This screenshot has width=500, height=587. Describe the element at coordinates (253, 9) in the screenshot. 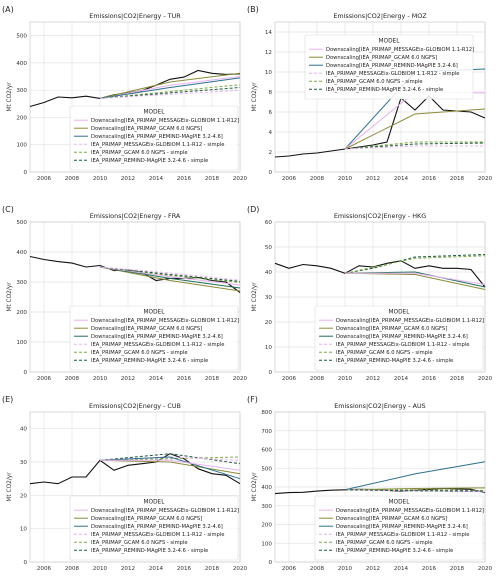

I see `panel-label: (B)` at that location.